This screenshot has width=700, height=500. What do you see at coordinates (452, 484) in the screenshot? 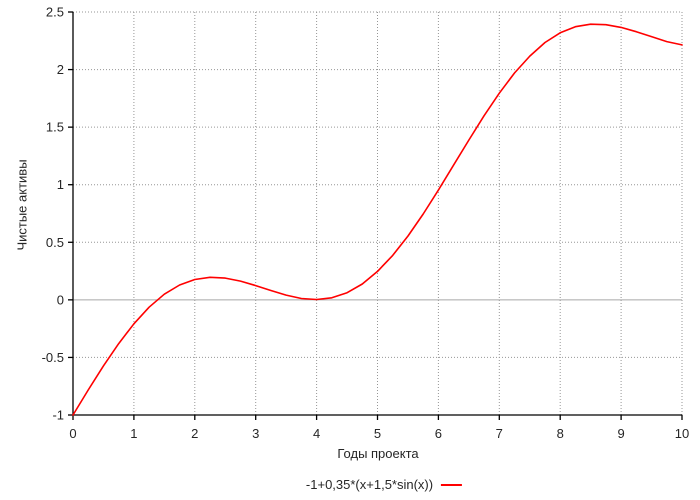
I see `legend-line-sample` at bounding box center [452, 484].